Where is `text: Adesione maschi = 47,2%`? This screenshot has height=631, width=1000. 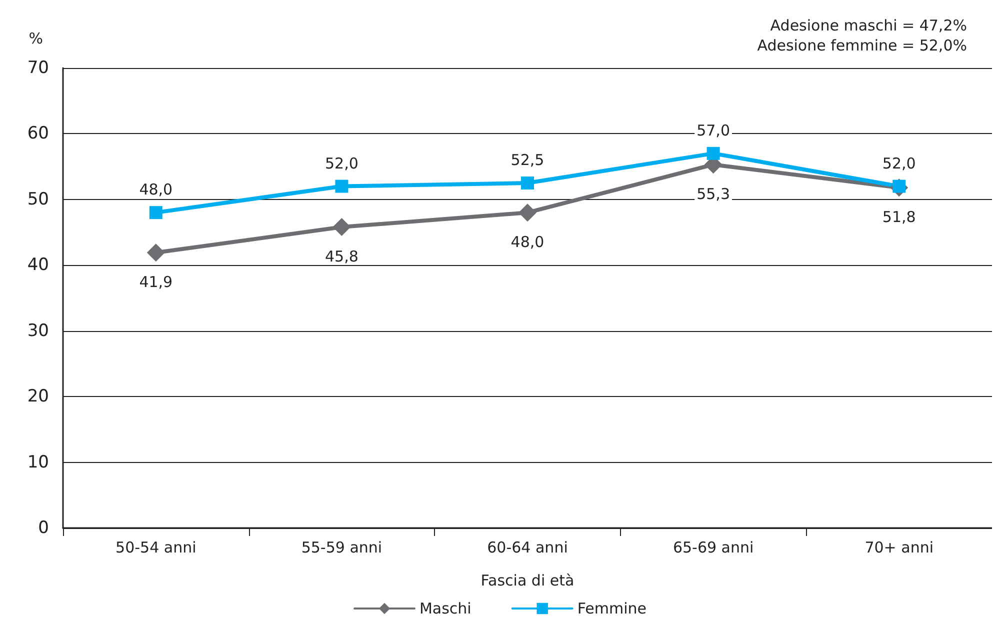 text: Adesione maschi = 47,2% is located at coordinates (869, 25).